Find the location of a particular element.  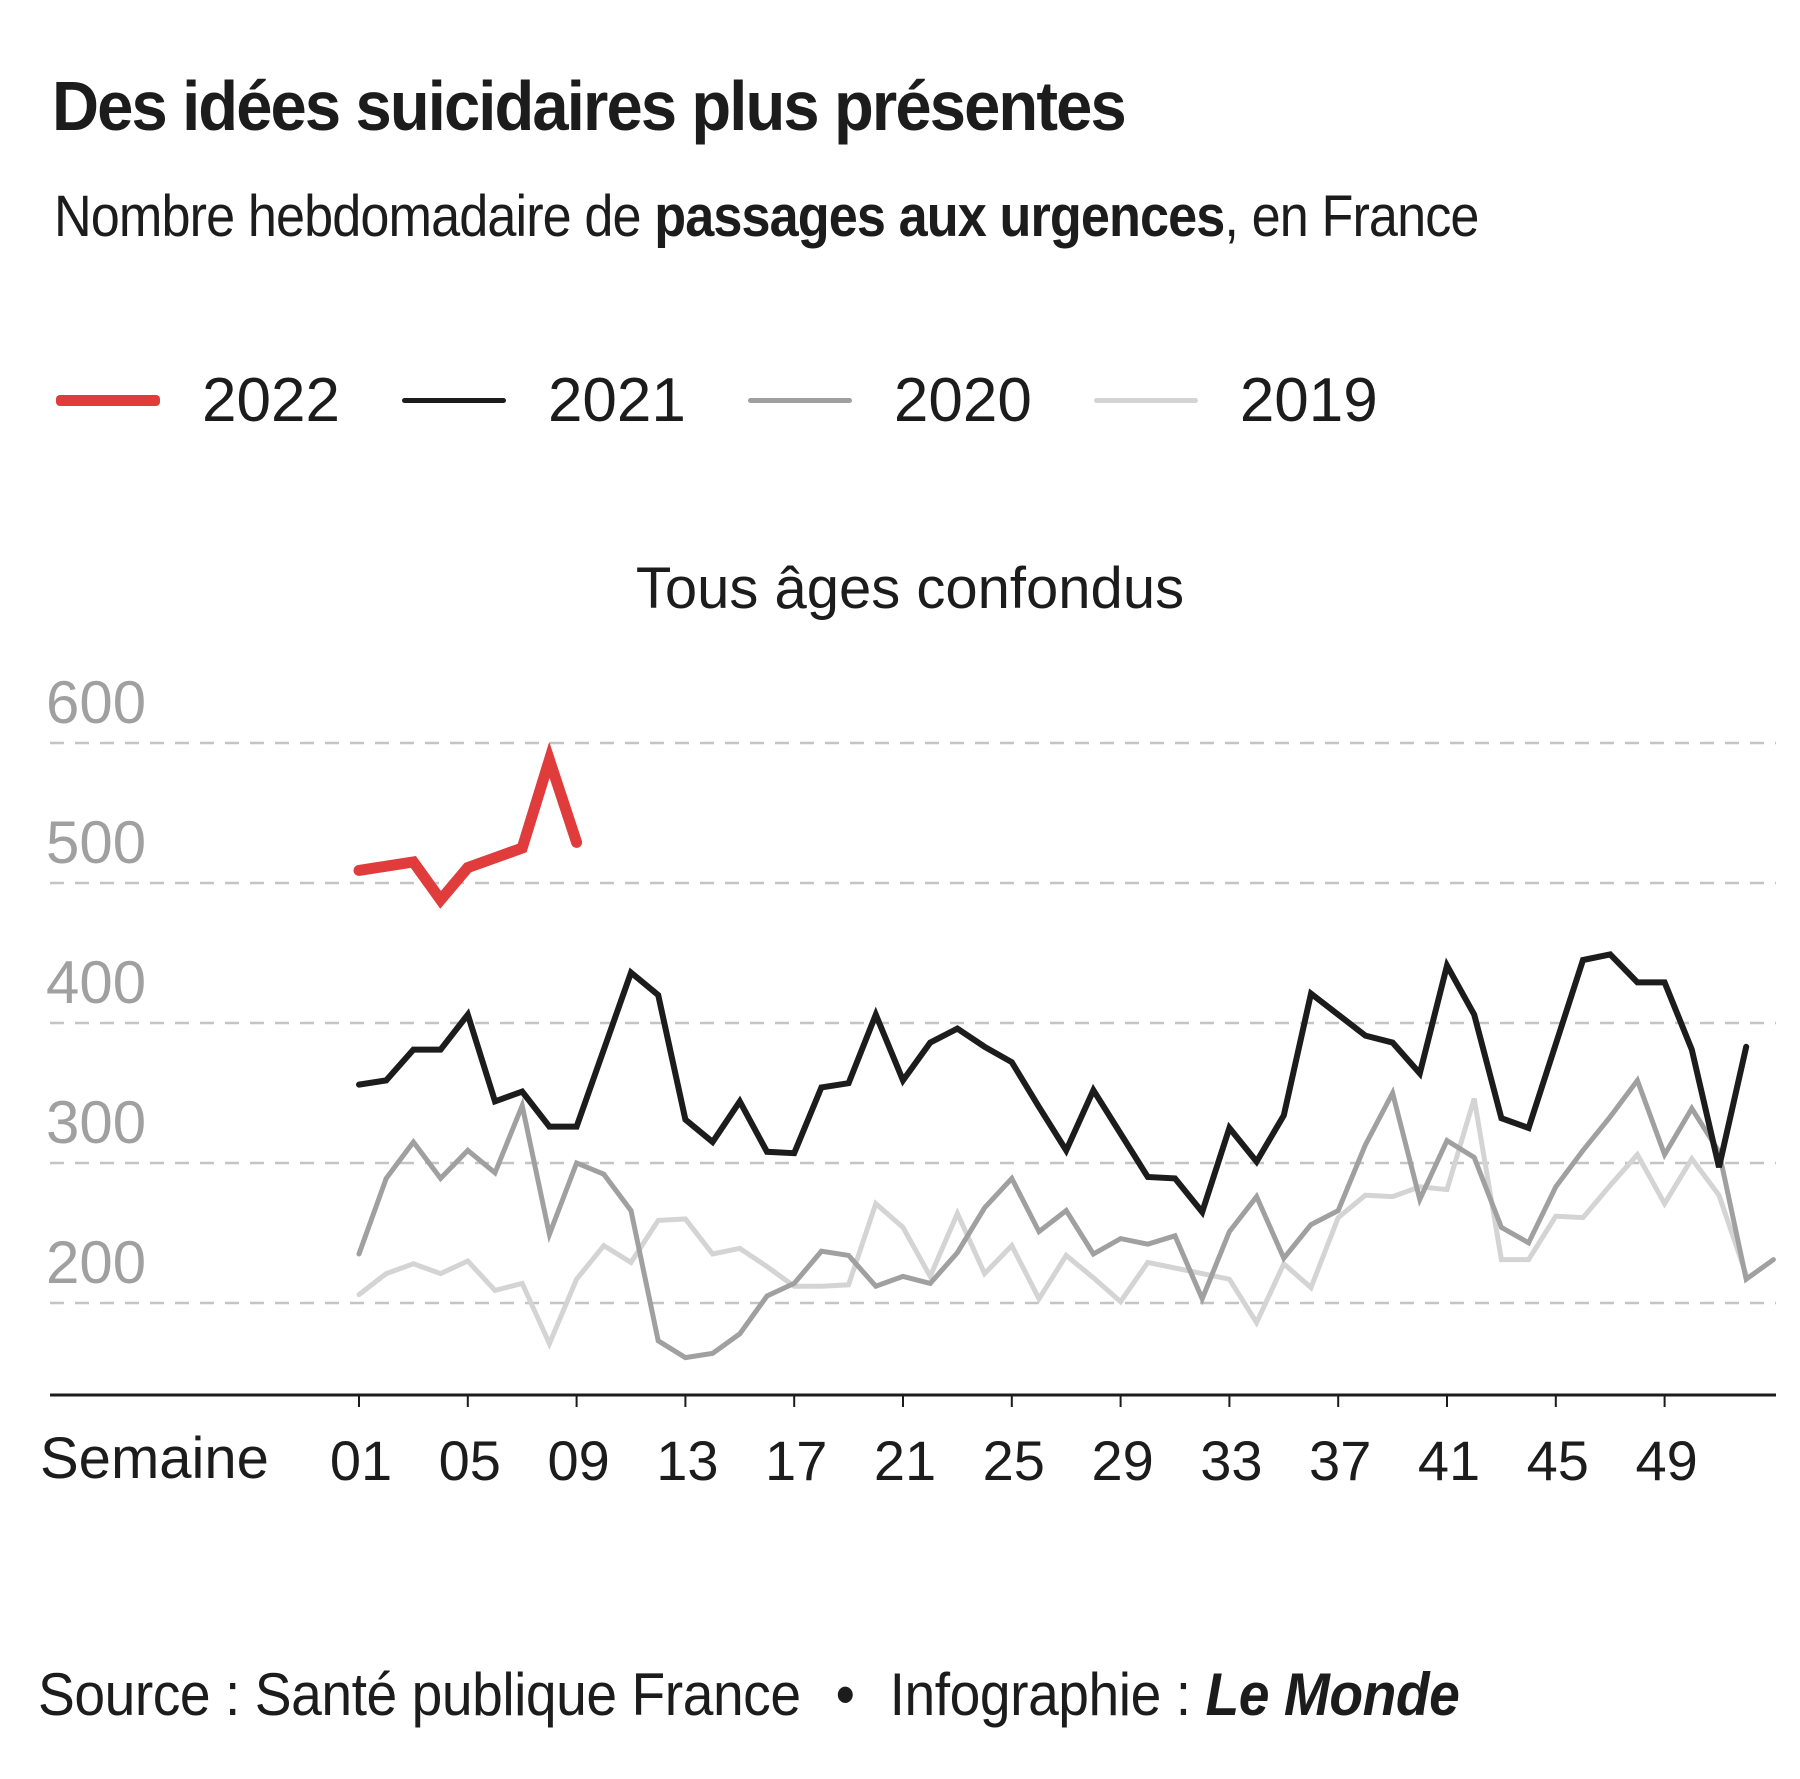

x-tick-label: 13 is located at coordinates (687, 1460).